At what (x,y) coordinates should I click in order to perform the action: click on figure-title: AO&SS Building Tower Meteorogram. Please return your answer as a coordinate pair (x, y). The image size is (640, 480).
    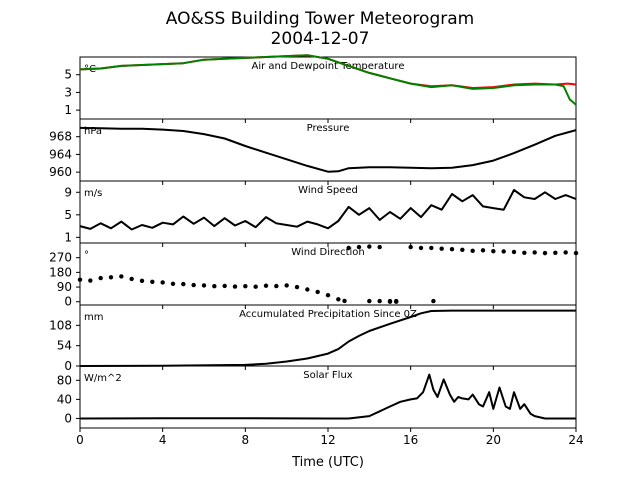
    Looking at the image, I should click on (320, 19).